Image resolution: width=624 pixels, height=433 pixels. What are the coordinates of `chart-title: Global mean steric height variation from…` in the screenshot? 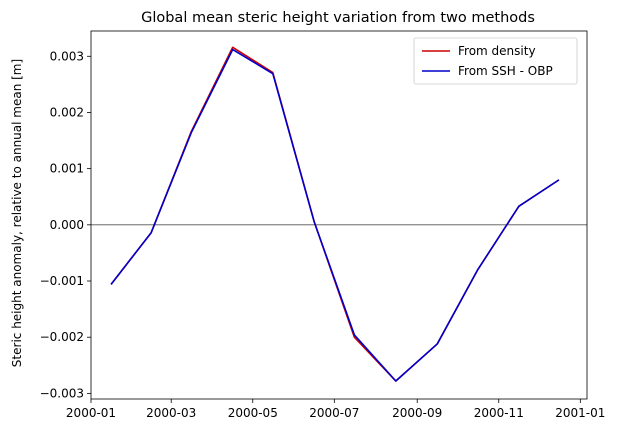 It's located at (338, 18).